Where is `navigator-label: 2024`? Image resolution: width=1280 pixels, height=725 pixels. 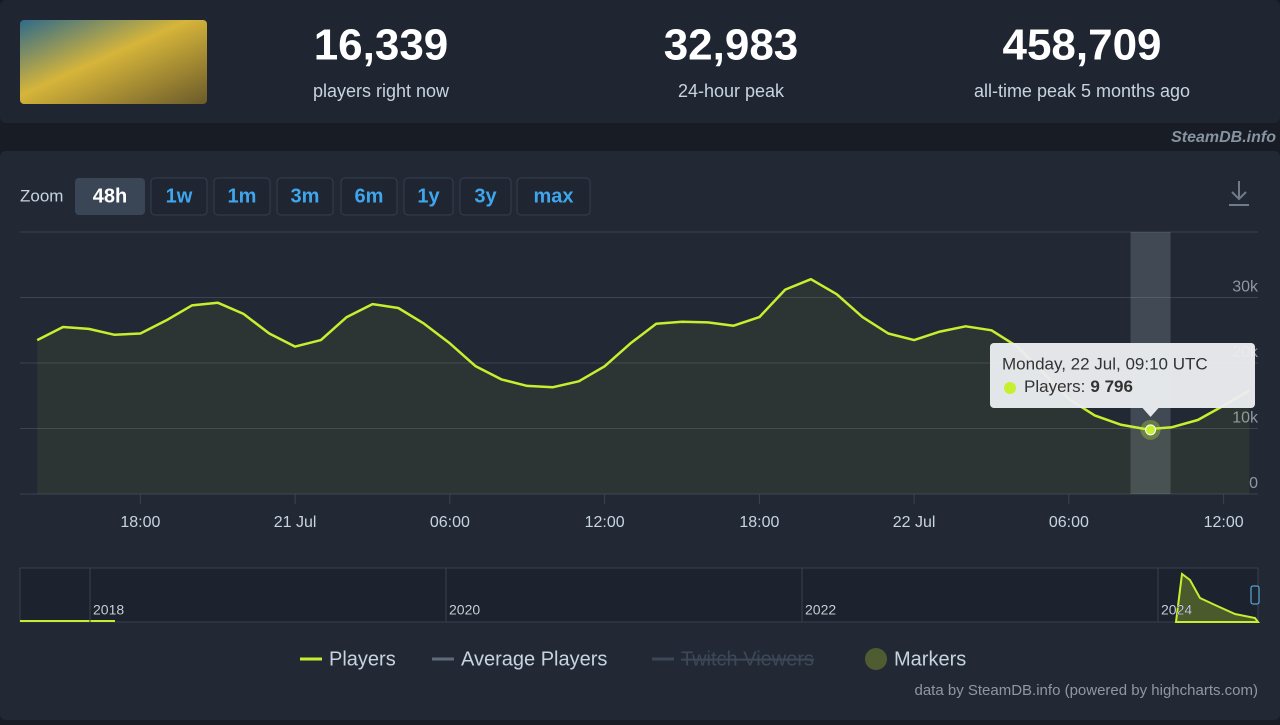 navigator-label: 2024 is located at coordinates (1176, 610).